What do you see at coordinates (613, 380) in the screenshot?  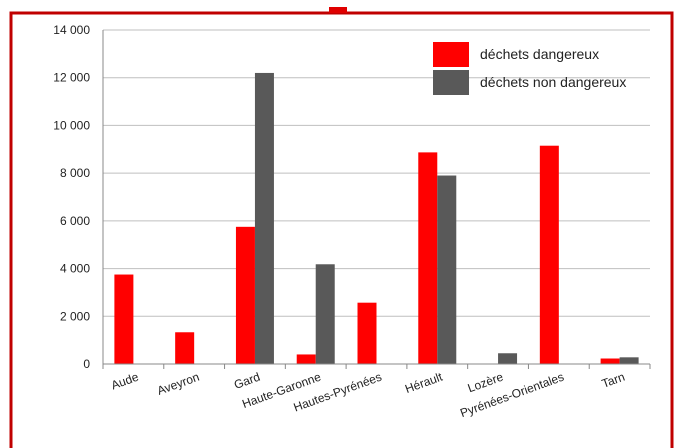 I see `x-category-label: Tarn` at bounding box center [613, 380].